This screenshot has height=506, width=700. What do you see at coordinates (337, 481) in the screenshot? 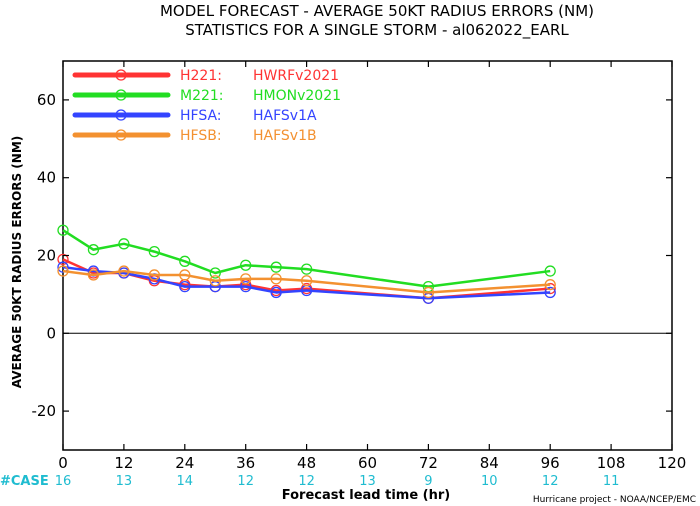
I see `case-layer: 16 13 14 12 12 13 9 10 12 11` at bounding box center [337, 481].